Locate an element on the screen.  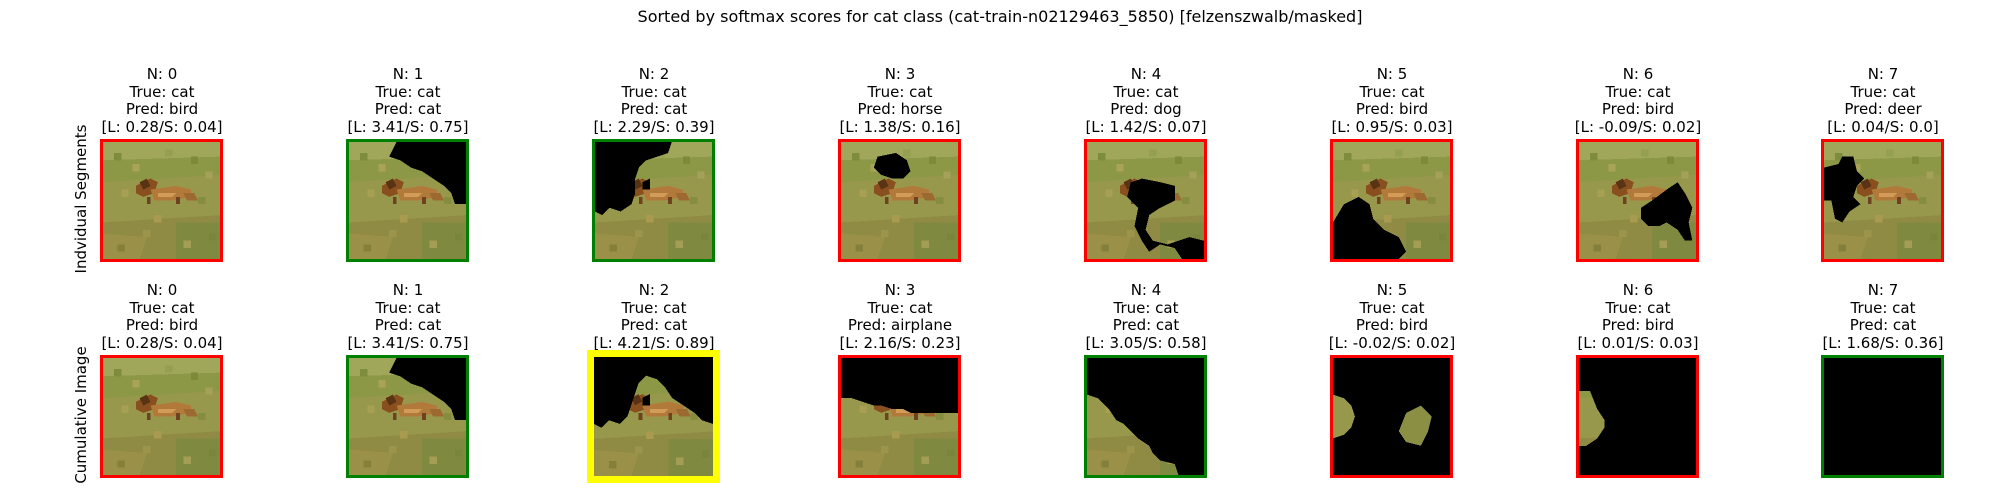
panel-caption: N: 4 True: cat Pred: dog [L: 1.42/S: 0.07] is located at coordinates (1146, 100).